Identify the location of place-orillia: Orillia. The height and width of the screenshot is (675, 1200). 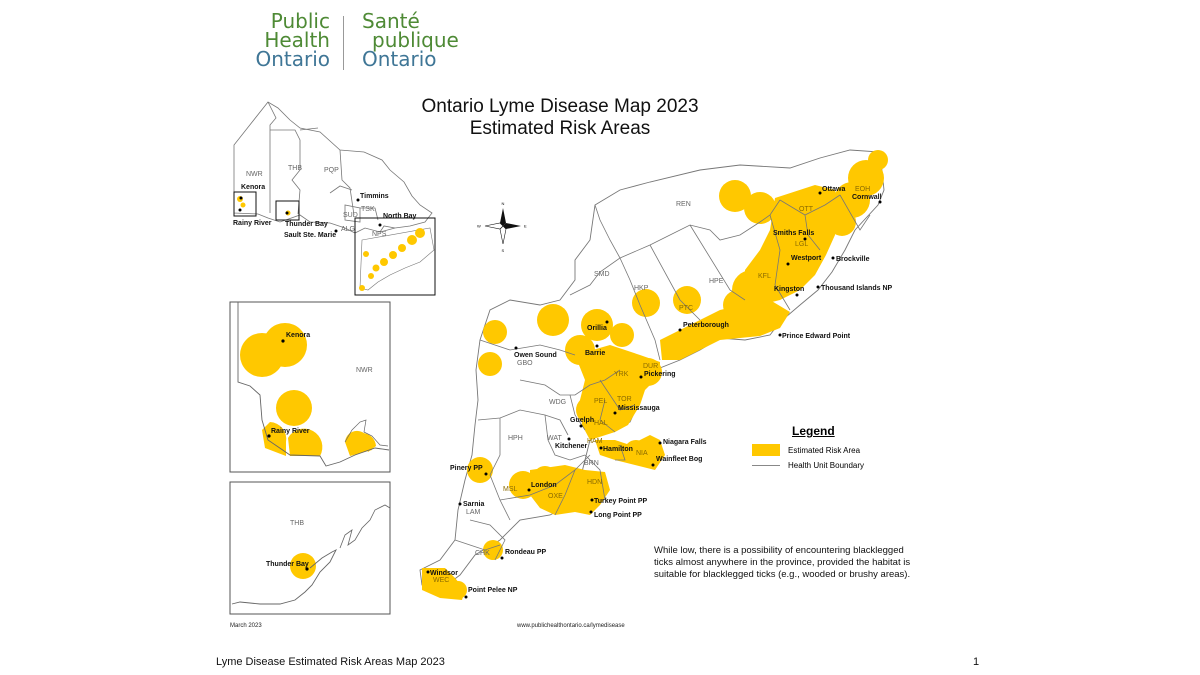
(597, 328).